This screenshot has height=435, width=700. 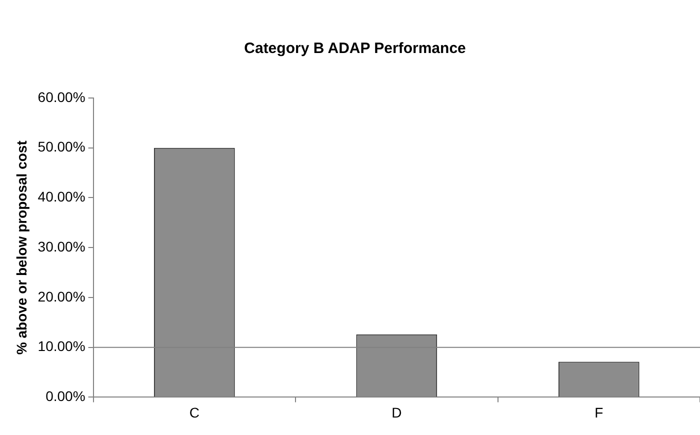 What do you see at coordinates (62, 246) in the screenshot?
I see `y-tick-label: 30.00%` at bounding box center [62, 246].